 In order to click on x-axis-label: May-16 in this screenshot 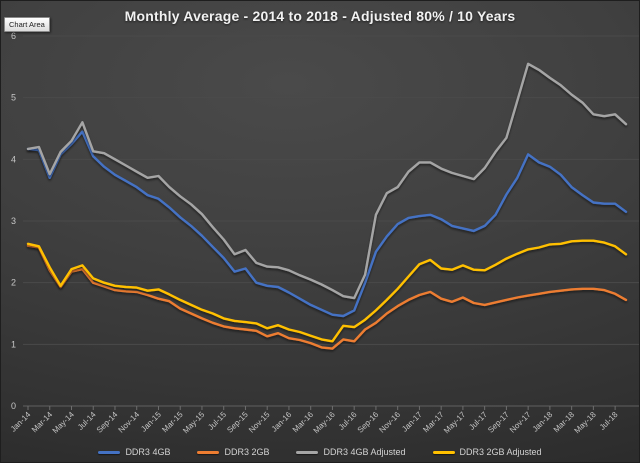, I will do `click(325, 423)`.